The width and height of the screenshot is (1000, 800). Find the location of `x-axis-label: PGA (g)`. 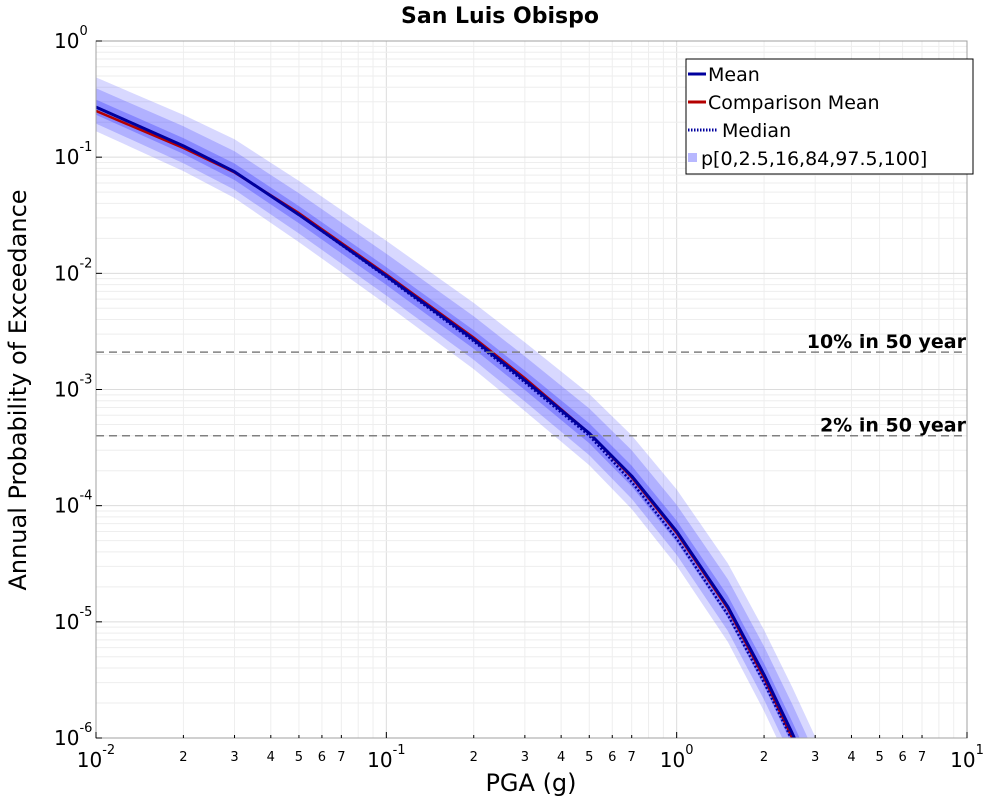

x-axis-label: PGA (g) is located at coordinates (530, 783).